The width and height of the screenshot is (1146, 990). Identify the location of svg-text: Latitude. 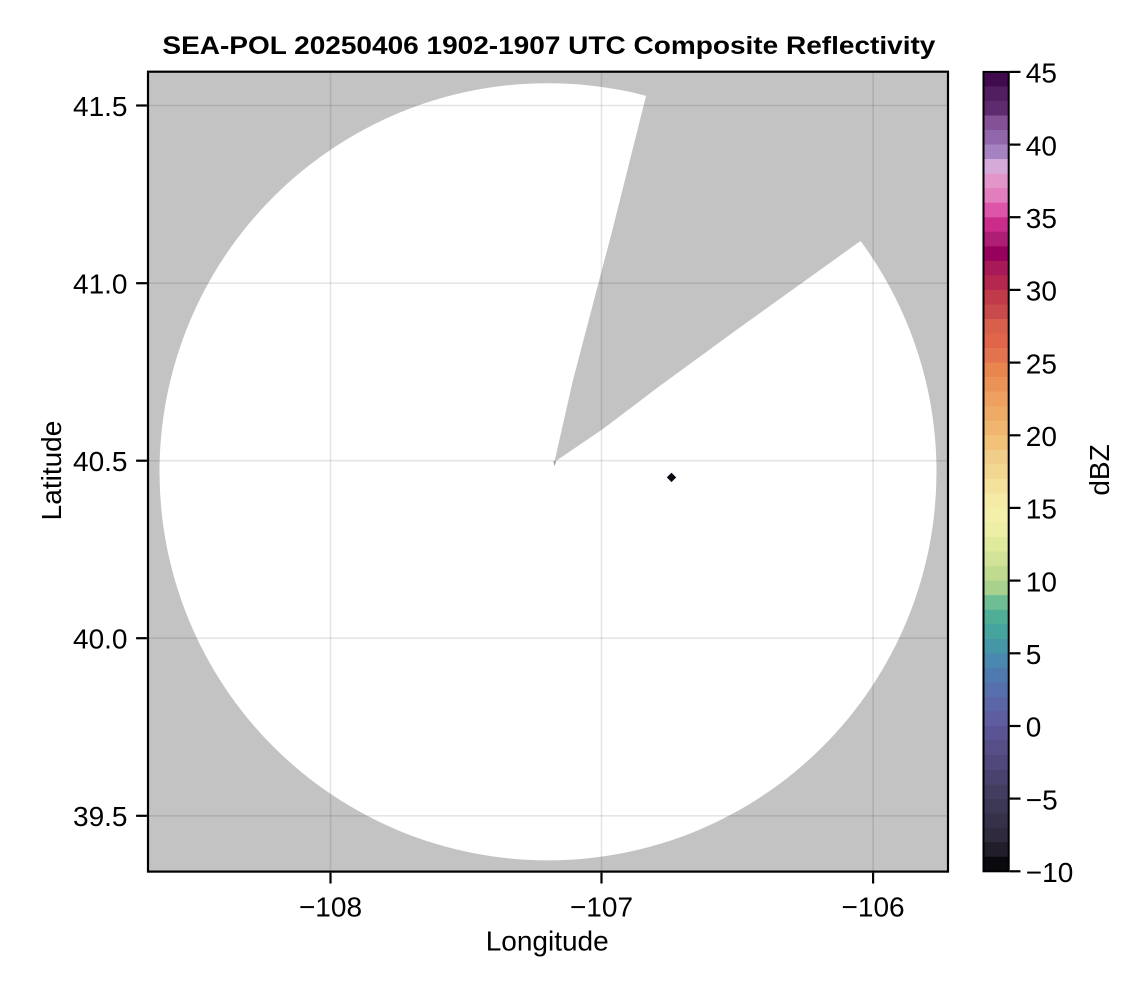
(51, 471).